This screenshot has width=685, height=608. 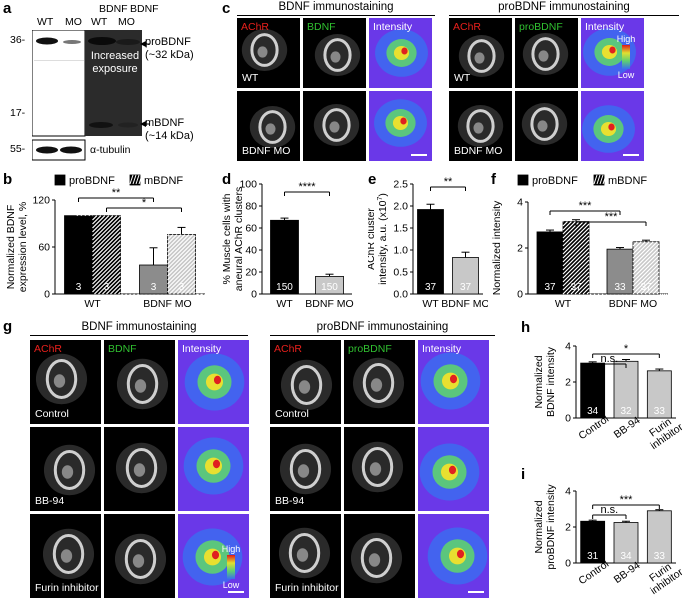 I want to click on g-g0-r0-c2: Intensity, so click(x=213, y=382).